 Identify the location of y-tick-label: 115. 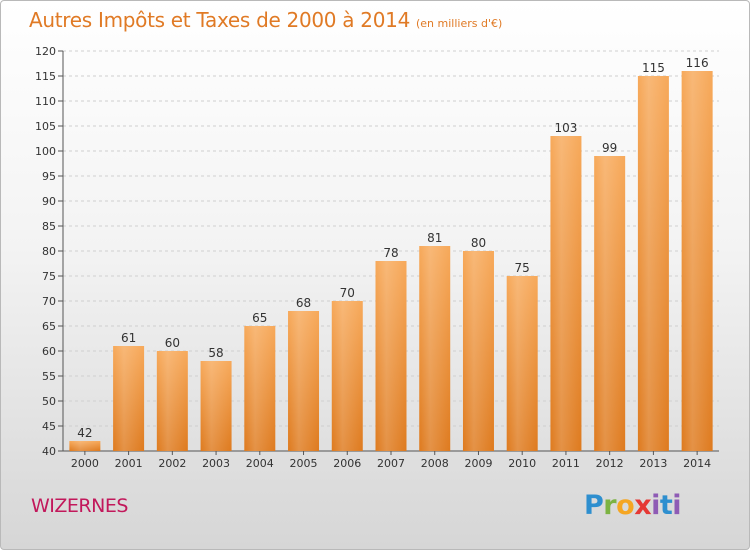
(45, 76).